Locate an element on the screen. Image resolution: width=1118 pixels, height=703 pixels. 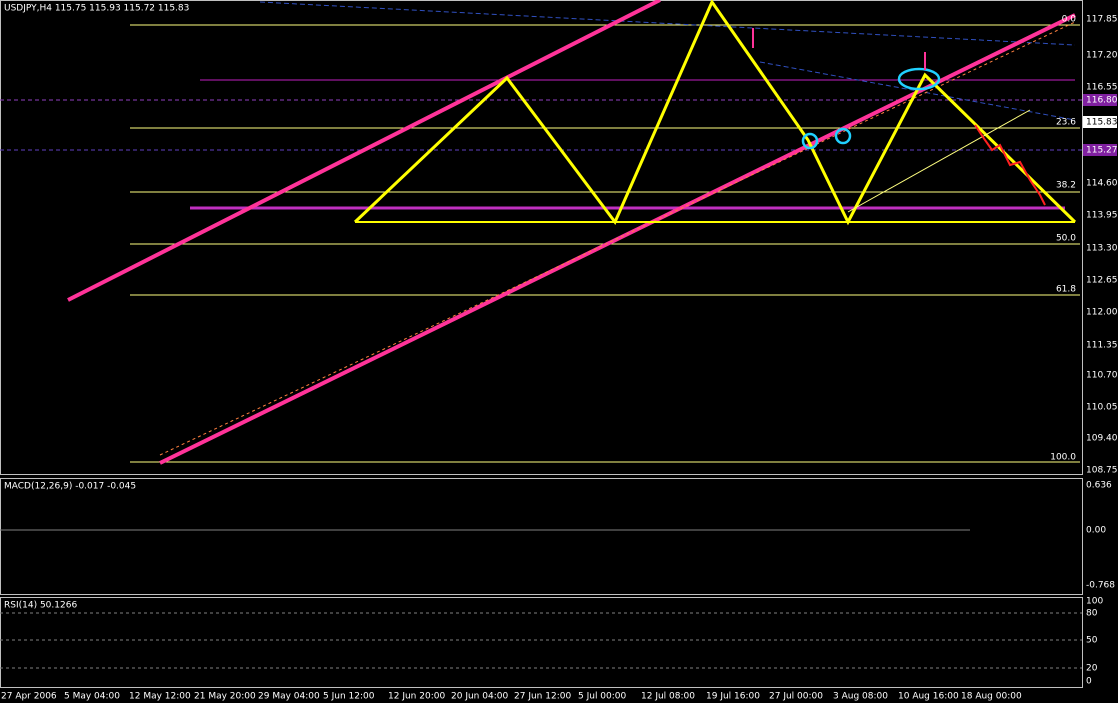
price-label: 112.65 is located at coordinates (1102, 281).